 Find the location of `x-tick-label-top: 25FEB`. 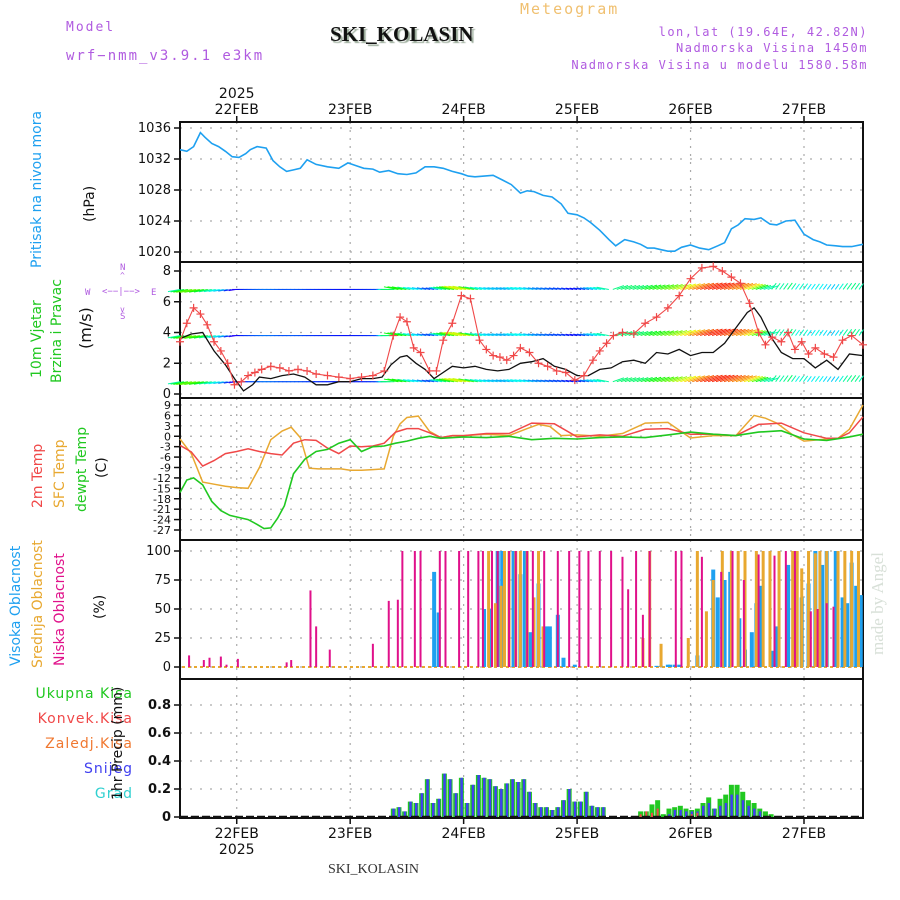

x-tick-label-top: 25FEB is located at coordinates (577, 110).